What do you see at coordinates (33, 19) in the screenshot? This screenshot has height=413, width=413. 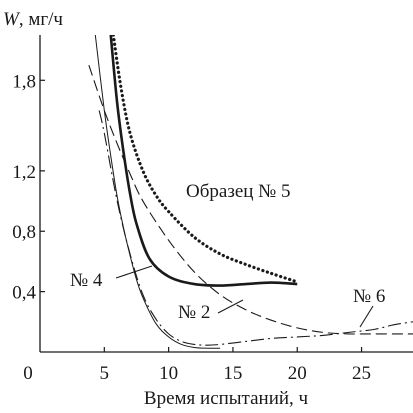 I see `y-axis-label: W, мг/ч` at bounding box center [33, 19].